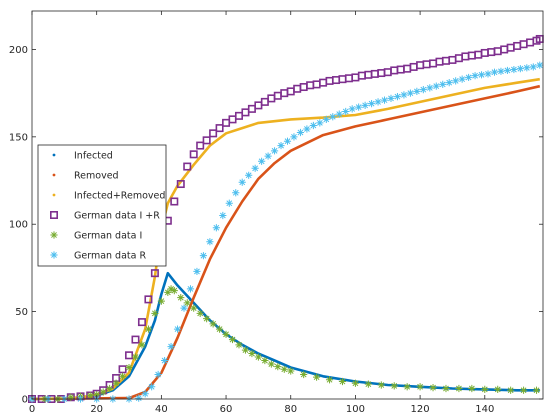  What do you see at coordinates (117, 216) in the screenshot?
I see `legend-label: German data I +R` at bounding box center [117, 216].